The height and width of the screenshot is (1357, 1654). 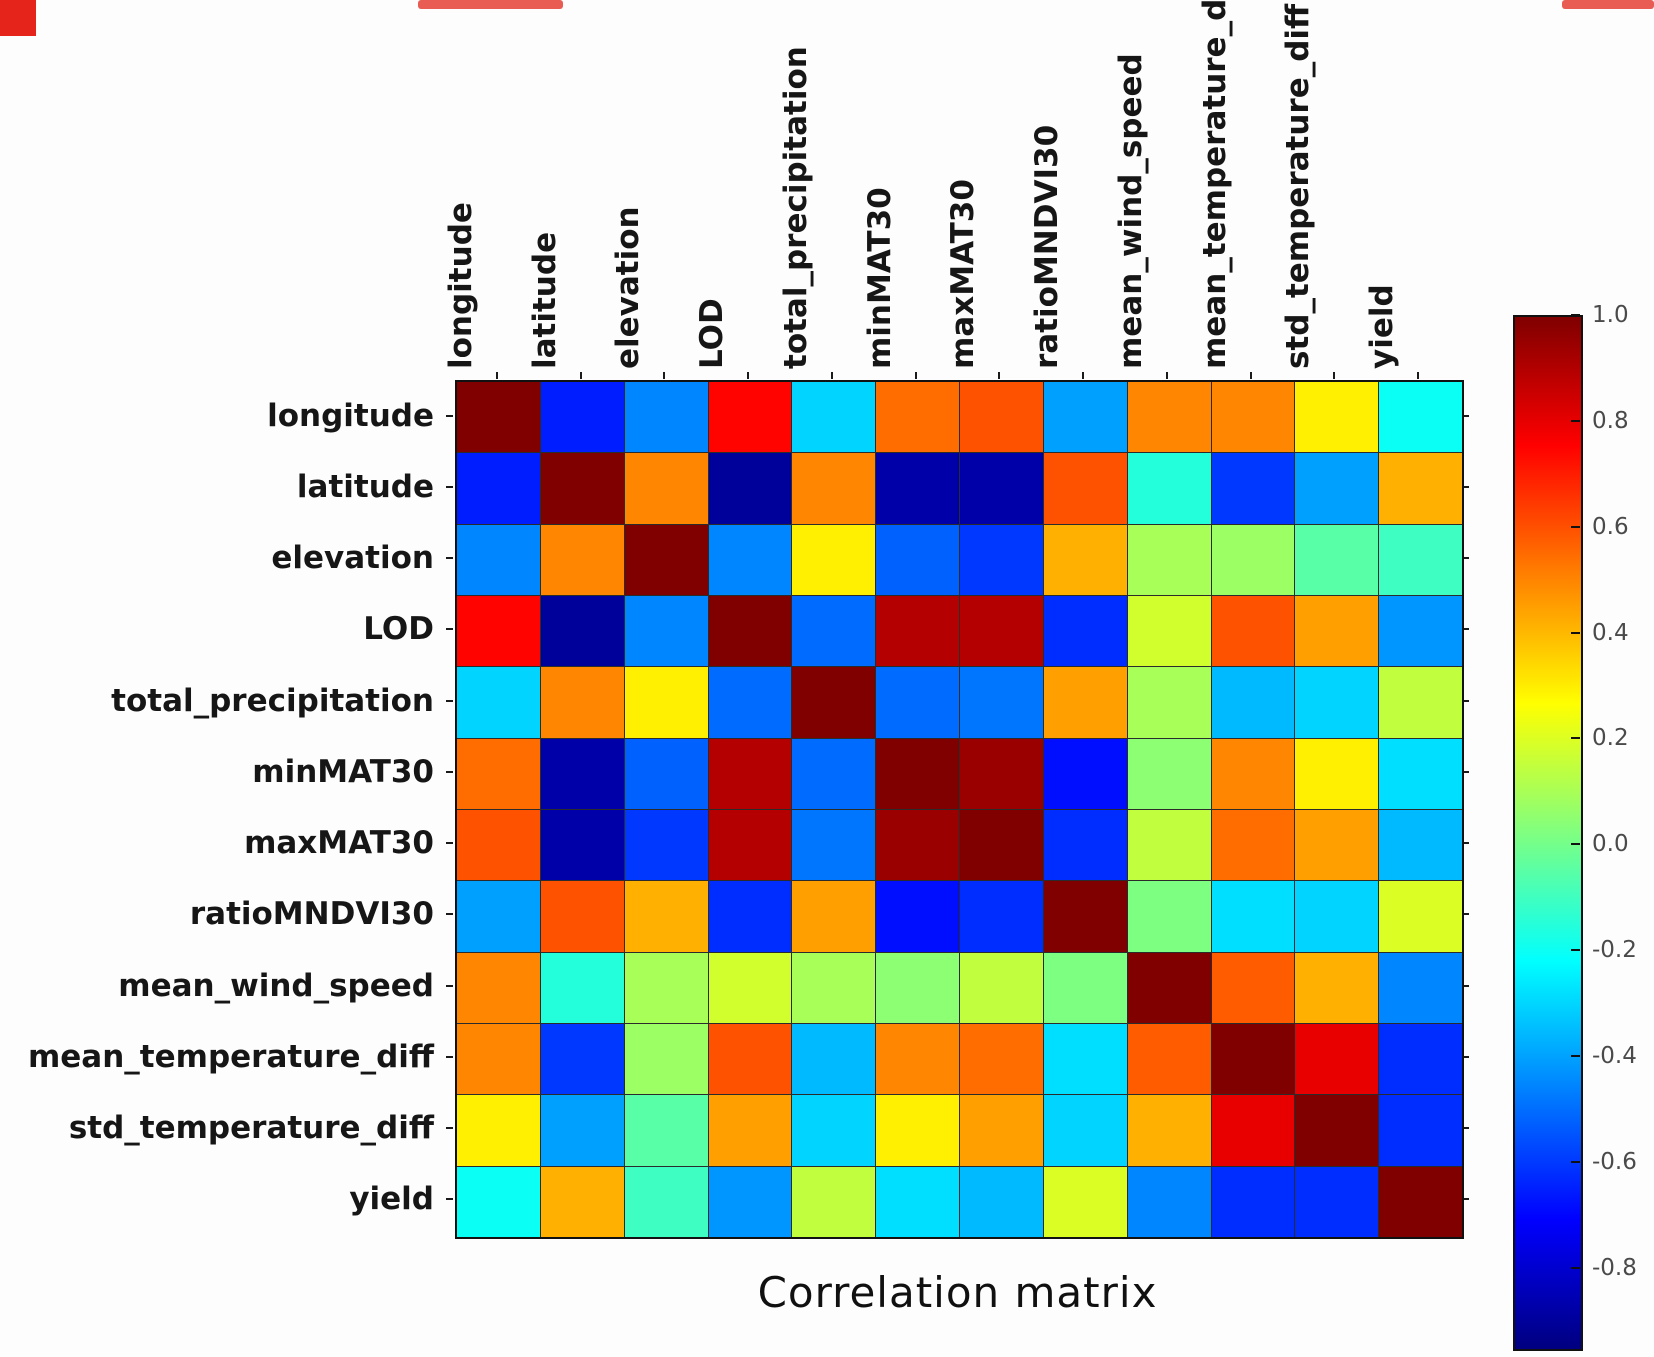 What do you see at coordinates (18, 18) in the screenshot?
I see `jpeg-artifact-corner` at bounding box center [18, 18].